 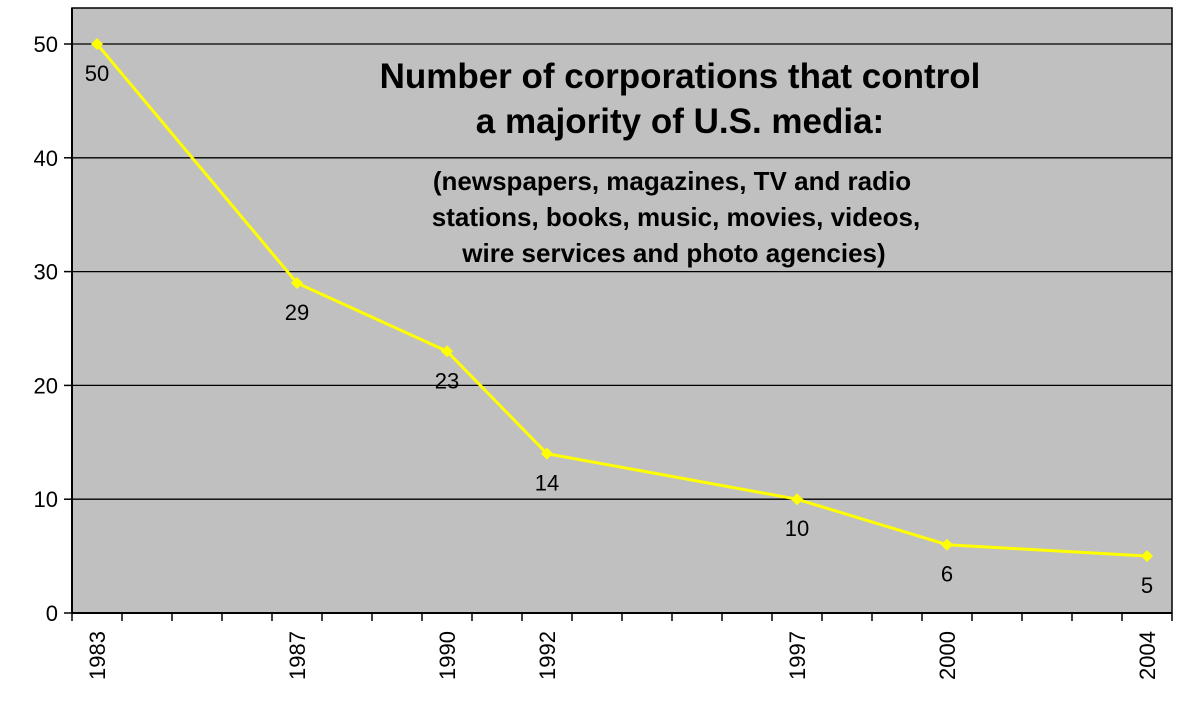 What do you see at coordinates (46, 158) in the screenshot?
I see `y-tick-label: 40` at bounding box center [46, 158].